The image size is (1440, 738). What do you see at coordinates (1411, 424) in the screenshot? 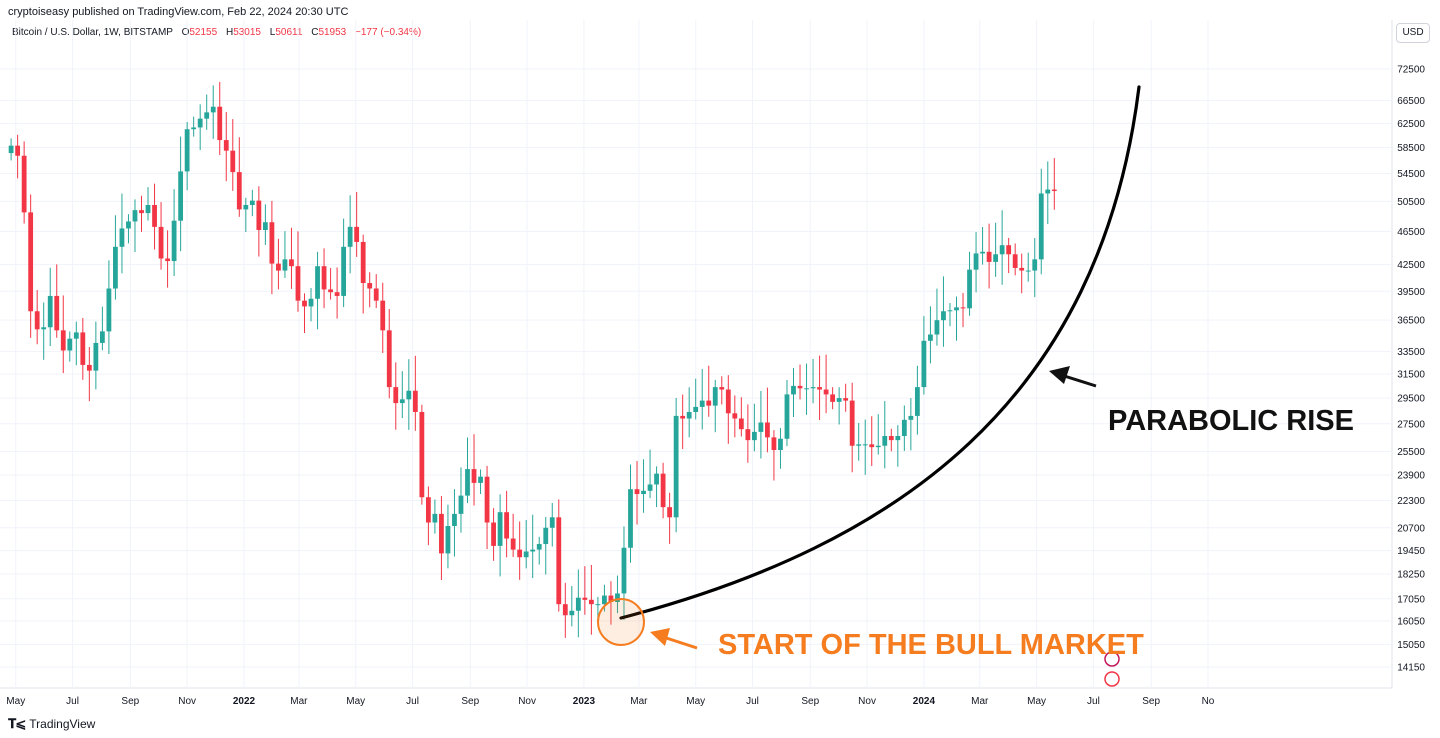
I see `price-tick-label: 27500` at bounding box center [1411, 424].